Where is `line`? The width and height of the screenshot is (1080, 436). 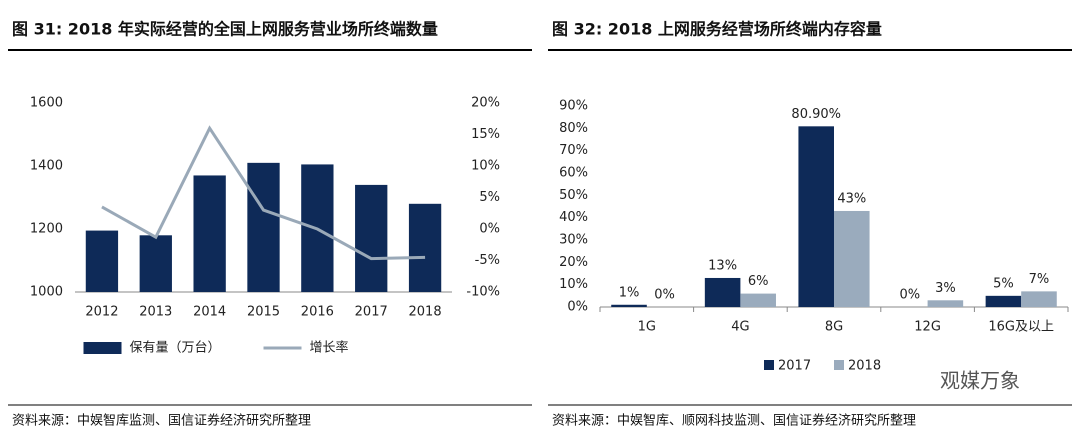
line is located at coordinates (263, 193).